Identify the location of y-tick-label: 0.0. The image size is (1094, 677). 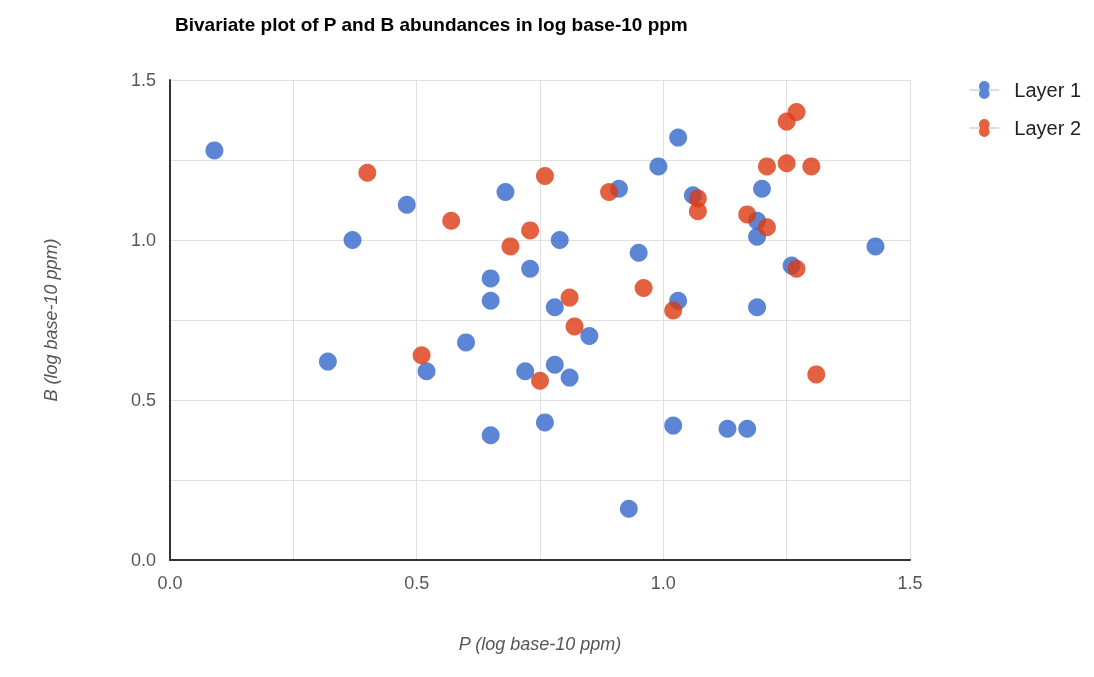
(143, 560).